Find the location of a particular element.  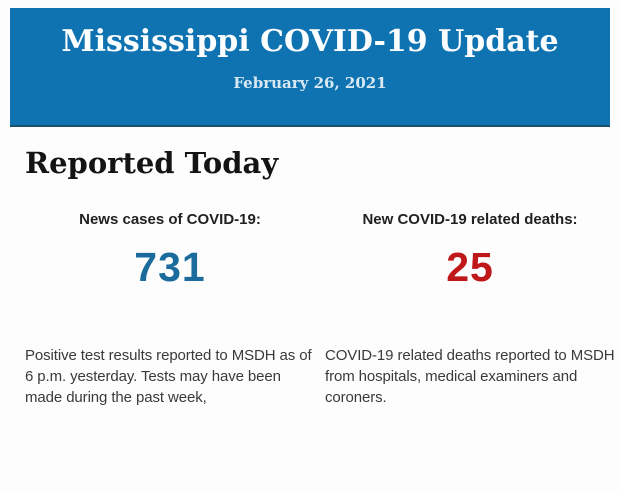

new-cases-value: 731 is located at coordinates (170, 267).